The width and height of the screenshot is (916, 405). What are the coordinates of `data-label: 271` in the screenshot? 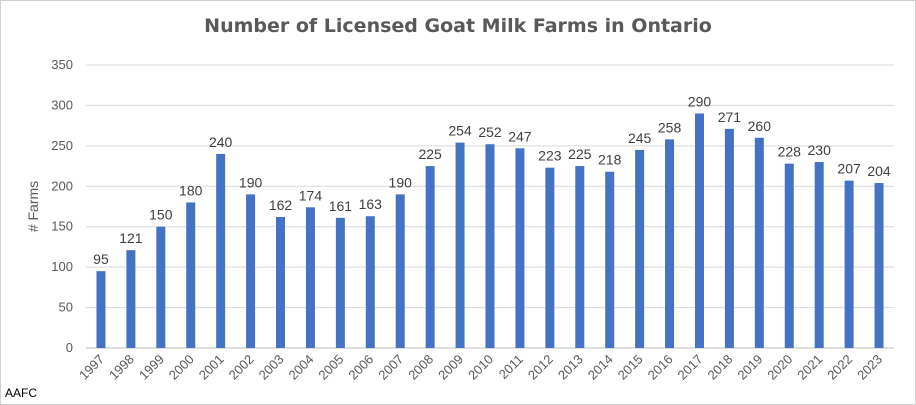 It's located at (730, 117).